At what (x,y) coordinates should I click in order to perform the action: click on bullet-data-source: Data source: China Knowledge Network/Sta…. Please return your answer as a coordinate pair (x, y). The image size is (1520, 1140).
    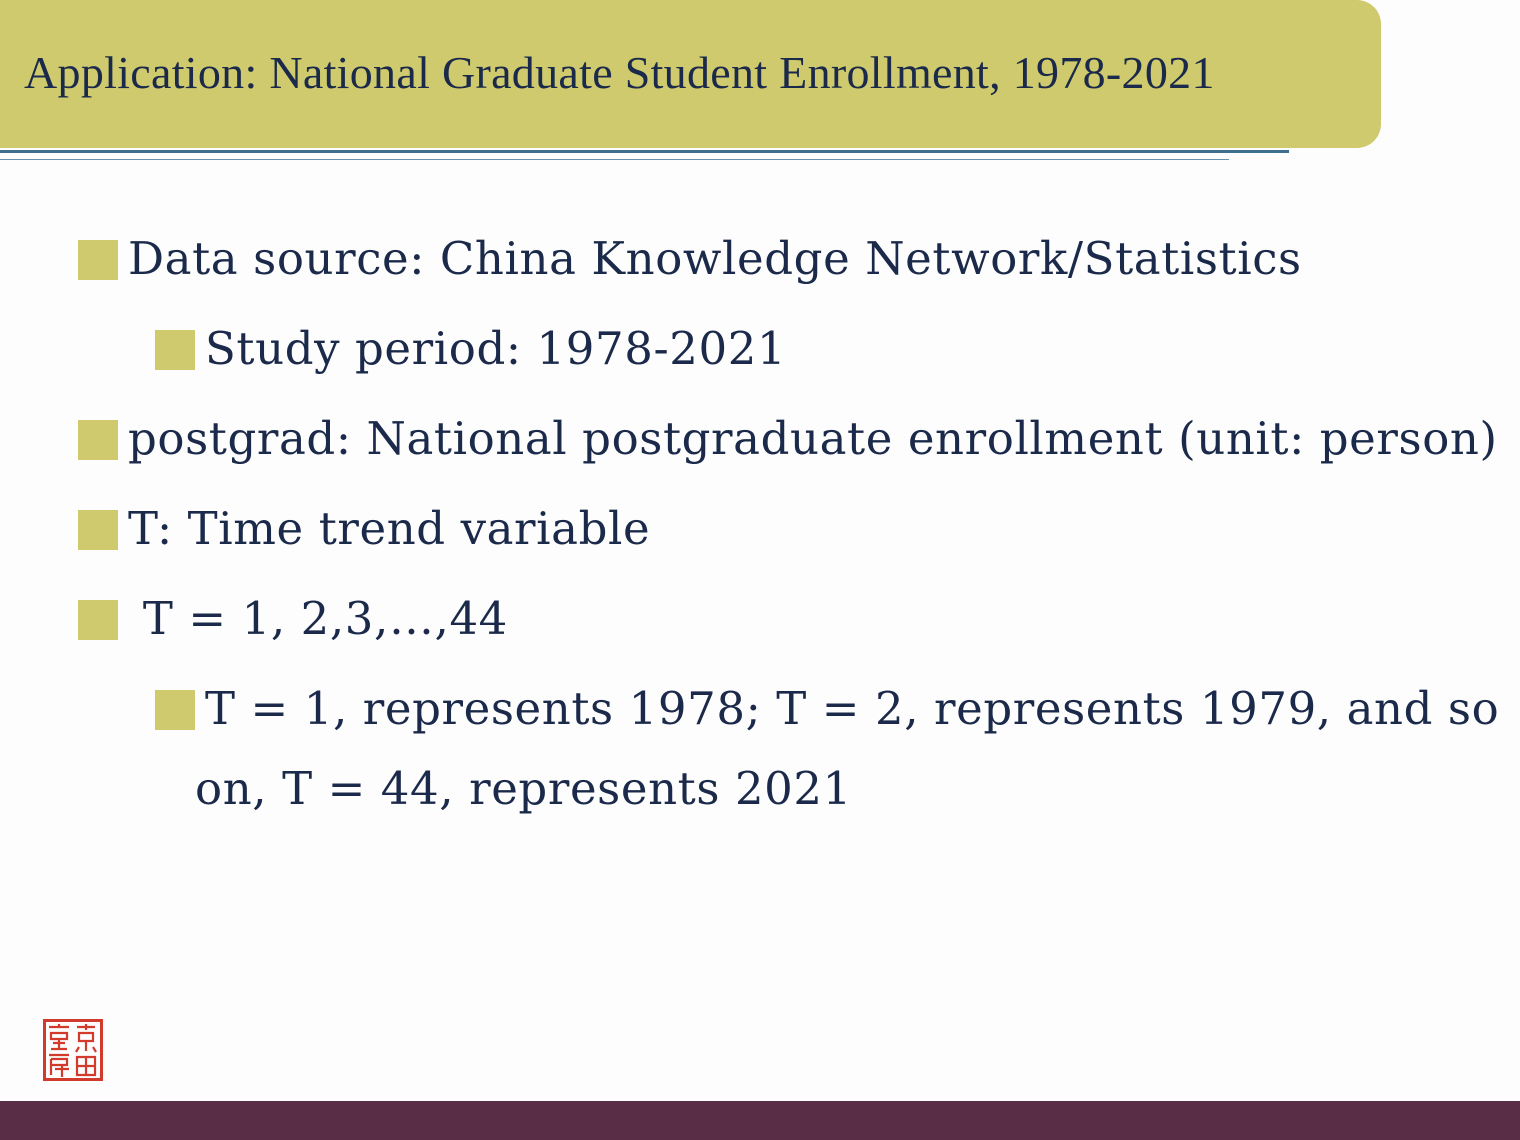
    Looking at the image, I should click on (690, 259).